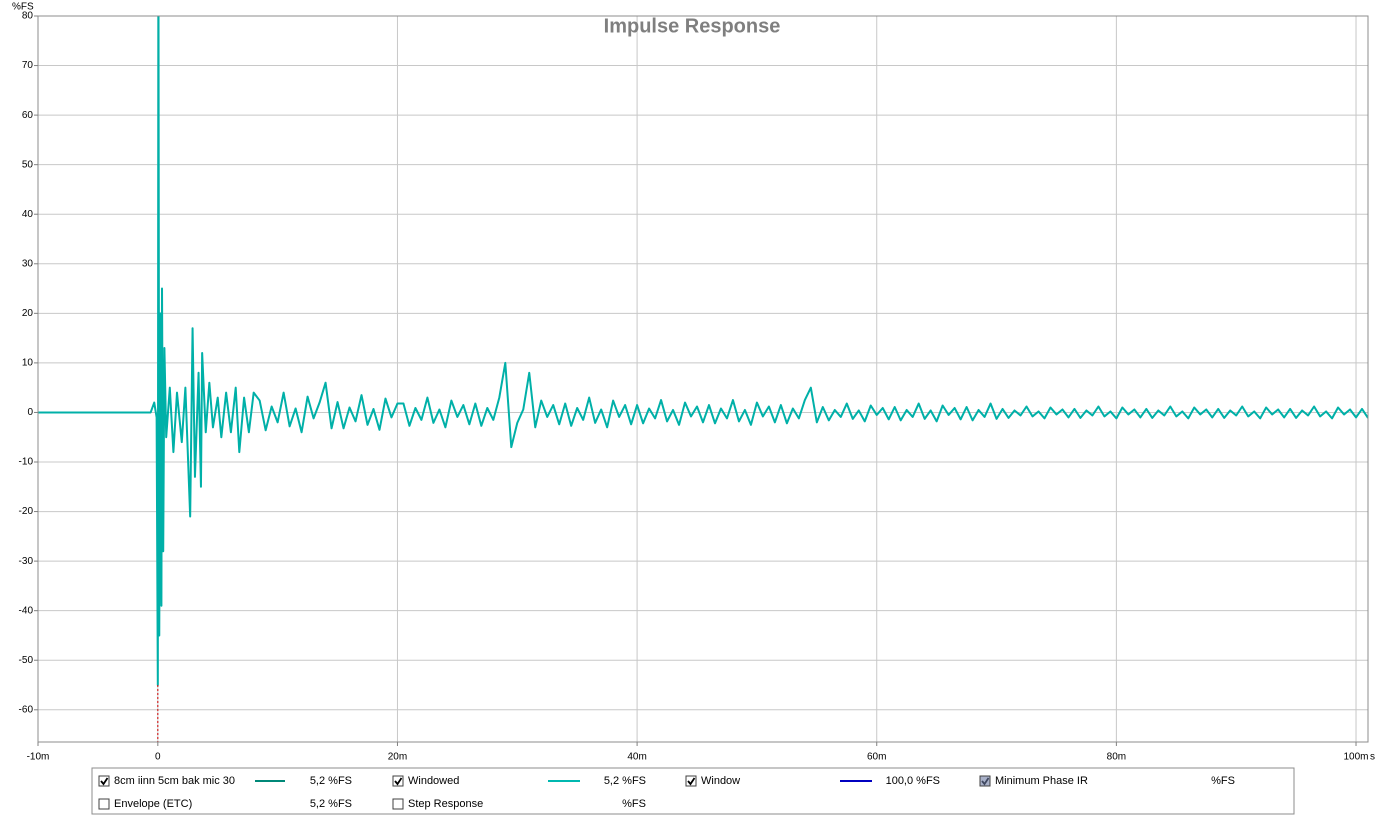 This screenshot has width=1386, height=817. What do you see at coordinates (433, 781) in the screenshot?
I see `legend-label: Windowed` at bounding box center [433, 781].